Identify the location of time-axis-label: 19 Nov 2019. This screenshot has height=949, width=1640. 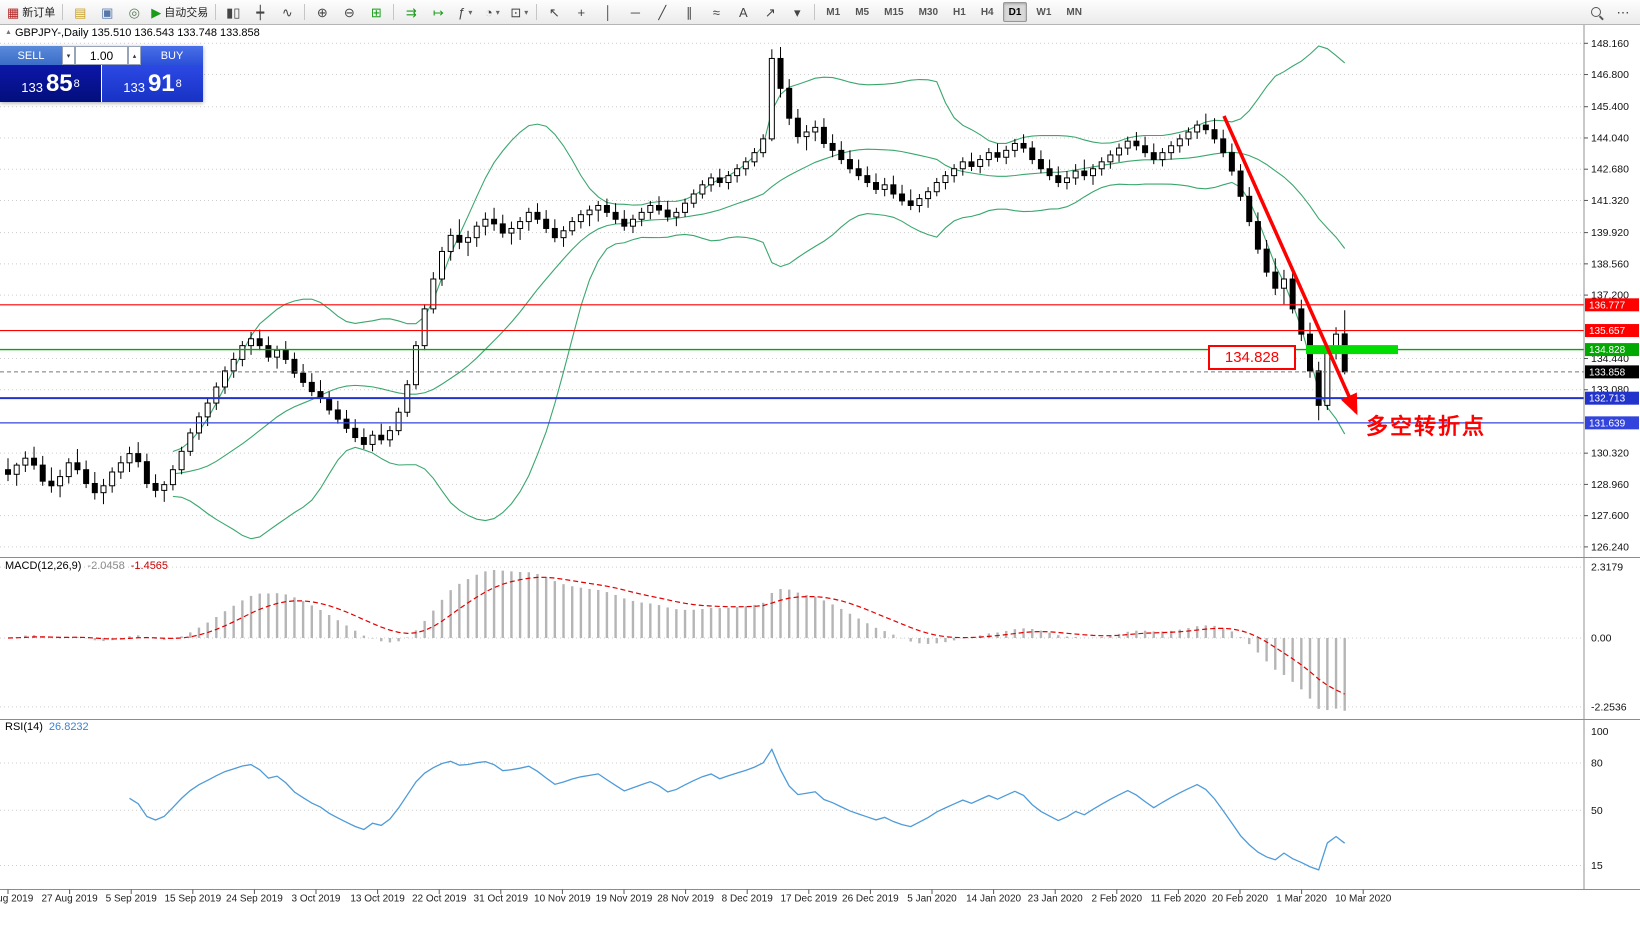
(624, 899).